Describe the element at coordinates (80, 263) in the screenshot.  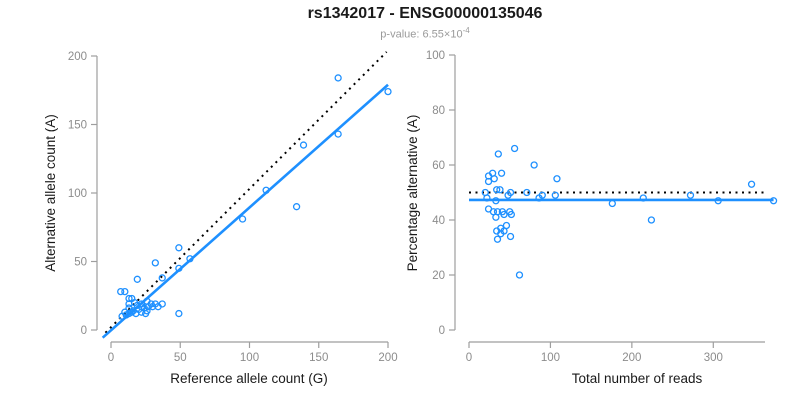
I see `y-tick-label: 50` at that location.